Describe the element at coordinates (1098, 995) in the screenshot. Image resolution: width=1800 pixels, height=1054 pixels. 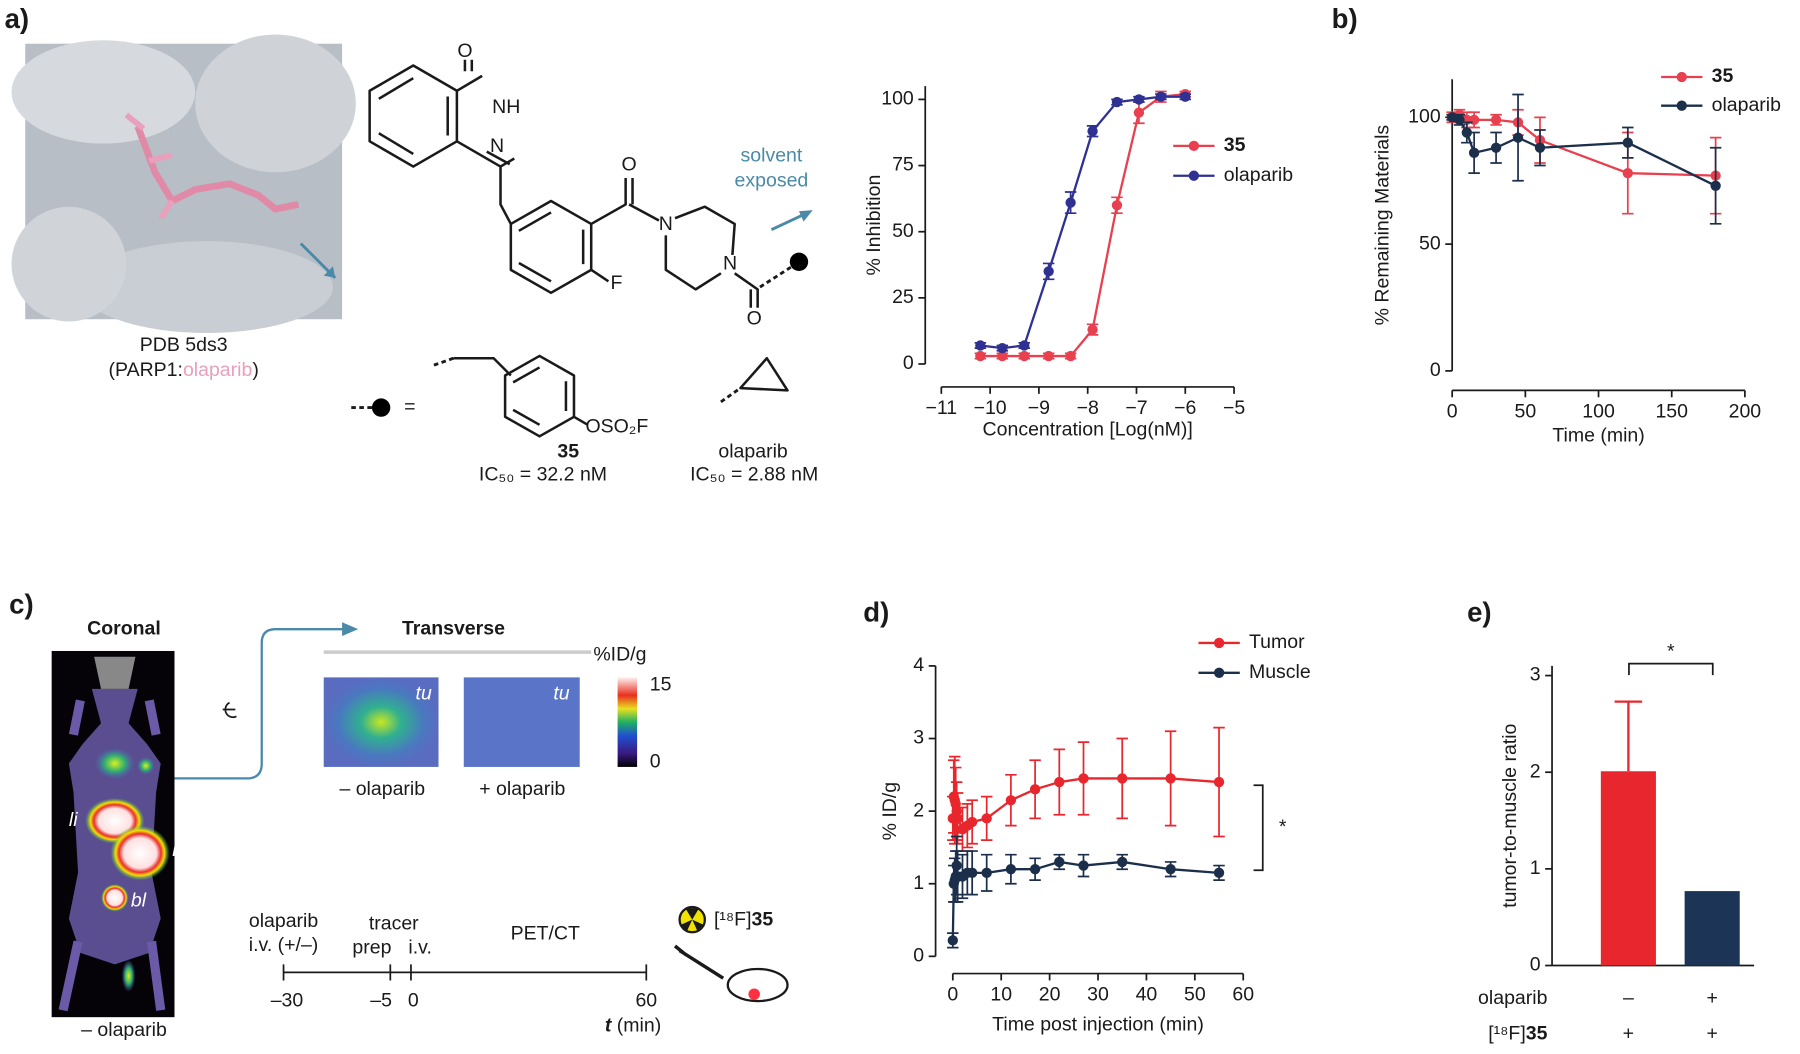
I see `x-tick-label: 30` at that location.